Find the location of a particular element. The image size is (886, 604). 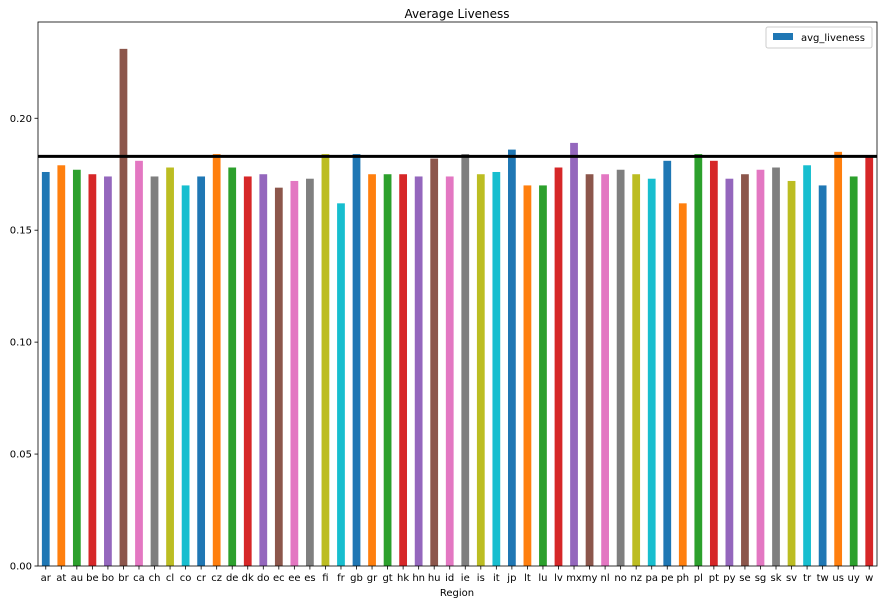

bar-pe is located at coordinates (667, 363).